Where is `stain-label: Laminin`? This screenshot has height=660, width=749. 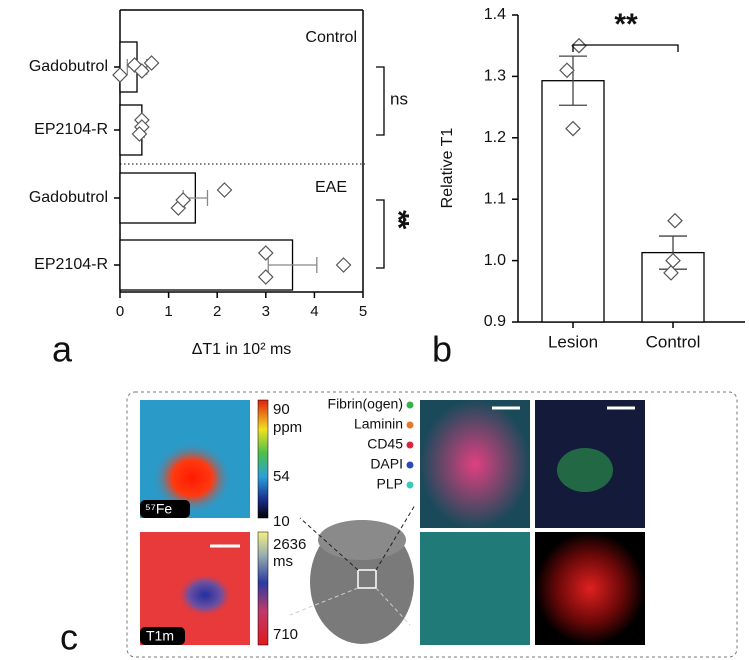 stain-label: Laminin is located at coordinates (378, 424).